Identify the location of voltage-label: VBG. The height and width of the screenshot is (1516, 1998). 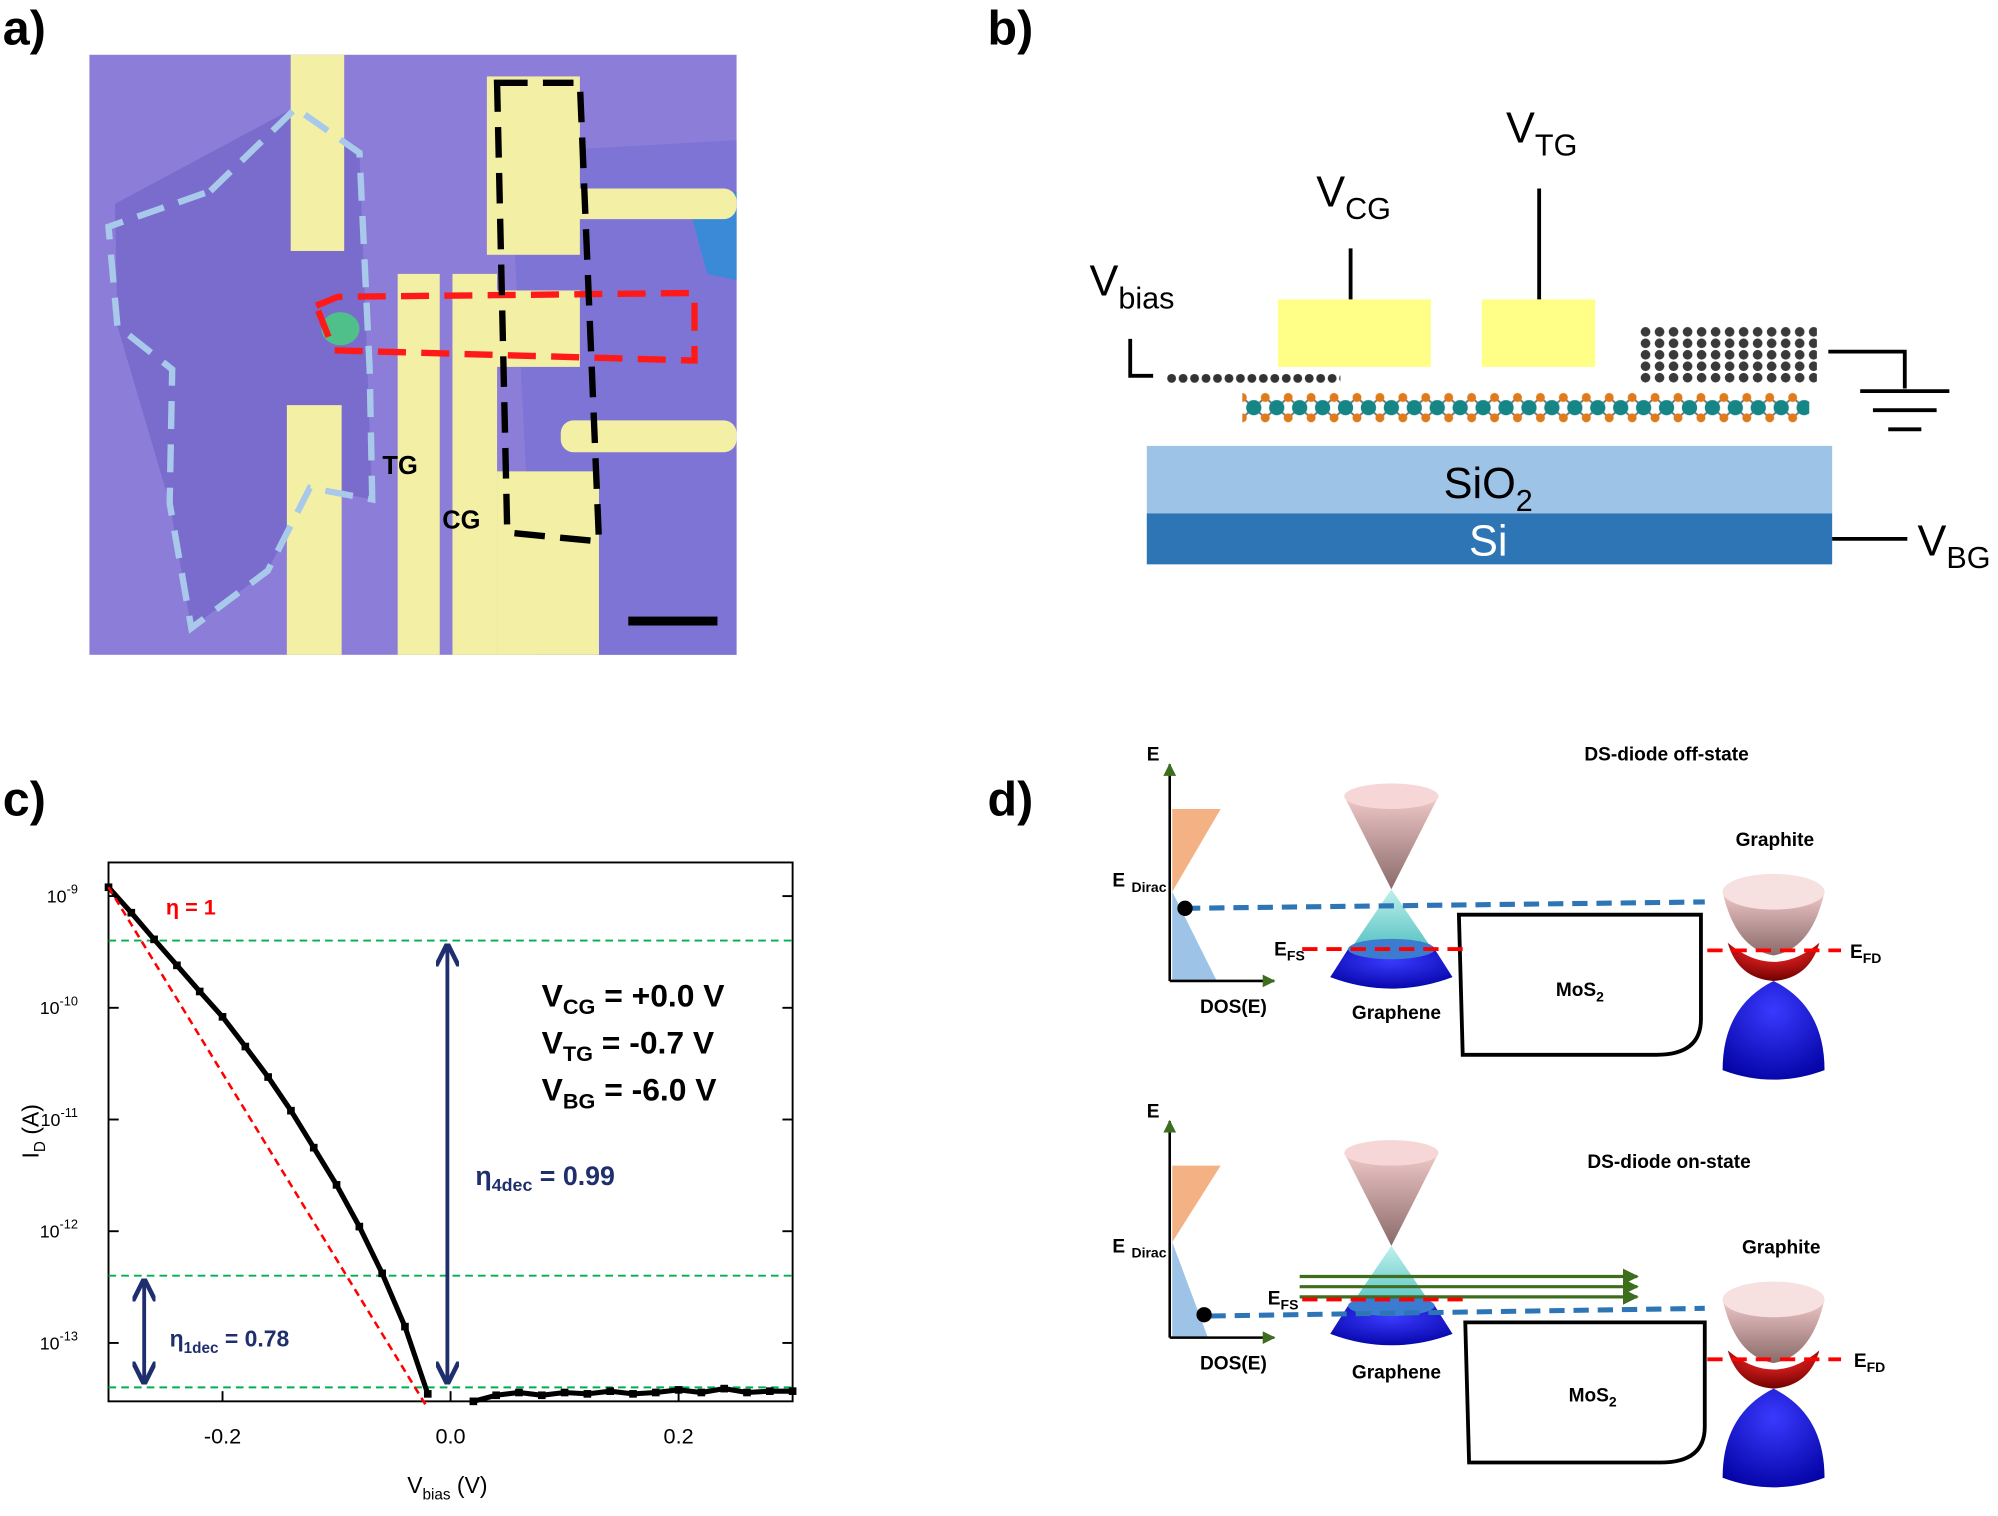
(1954, 546).